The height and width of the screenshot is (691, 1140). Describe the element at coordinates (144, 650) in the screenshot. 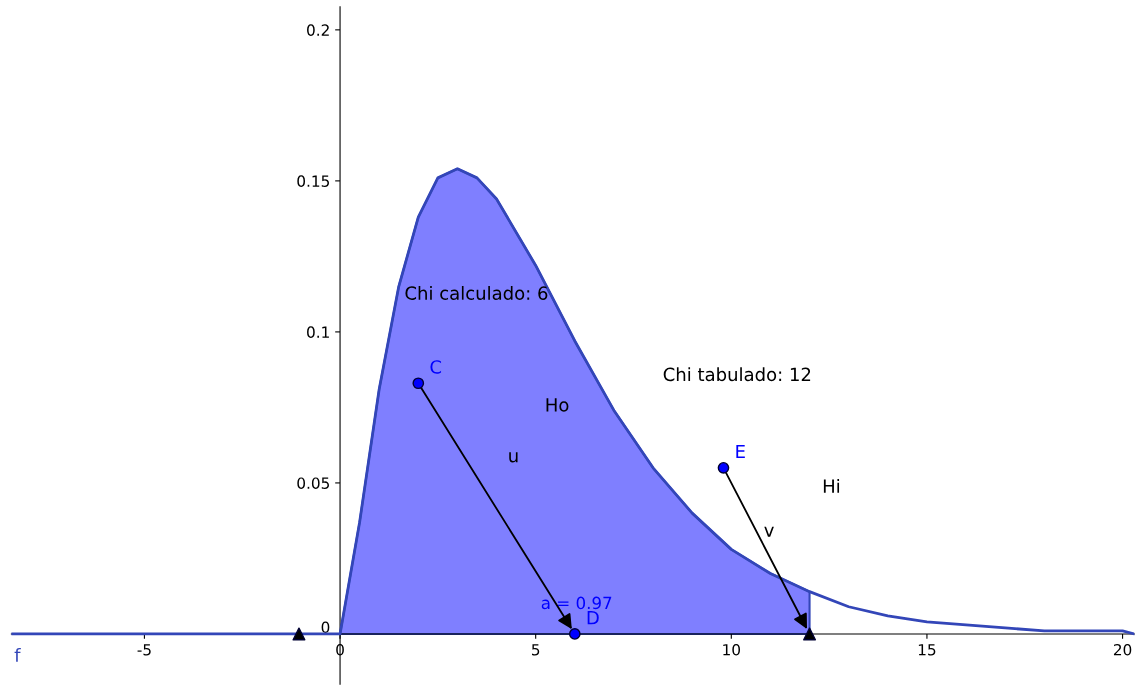

I see `x-tick-label: -5` at that location.